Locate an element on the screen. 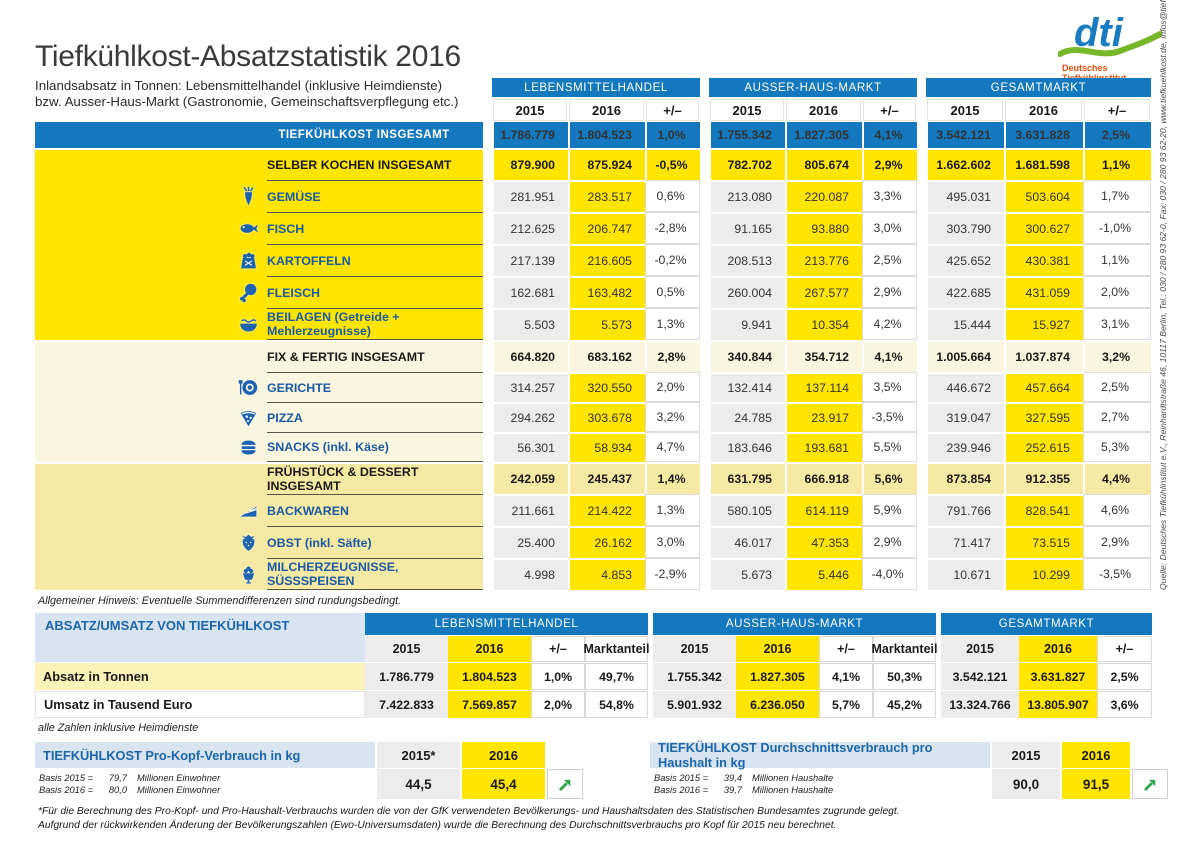  value-cell: 1,7% is located at coordinates (1117, 196).